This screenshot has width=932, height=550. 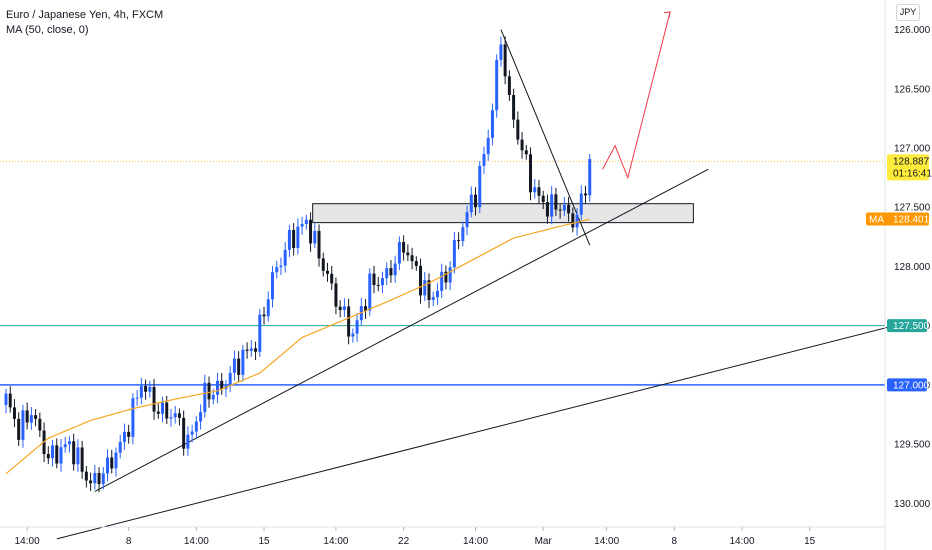 I want to click on currency-button: JPY, so click(x=908, y=12).